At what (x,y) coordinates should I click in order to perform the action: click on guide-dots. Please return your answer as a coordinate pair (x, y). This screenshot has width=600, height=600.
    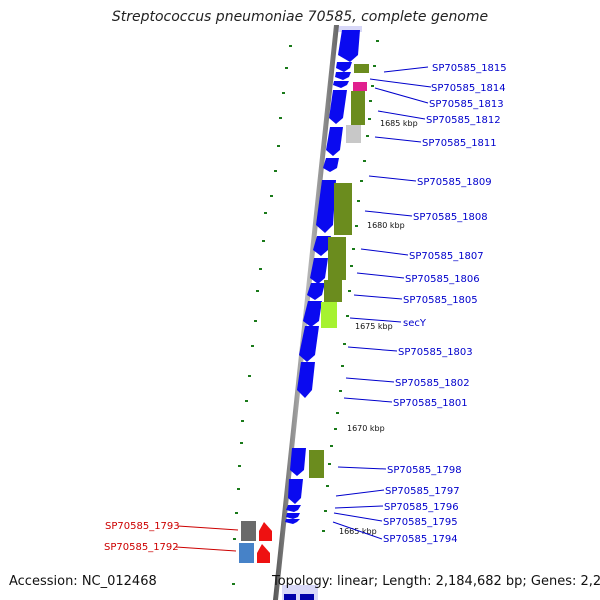
    Looking at the image, I should click on (262, 315).